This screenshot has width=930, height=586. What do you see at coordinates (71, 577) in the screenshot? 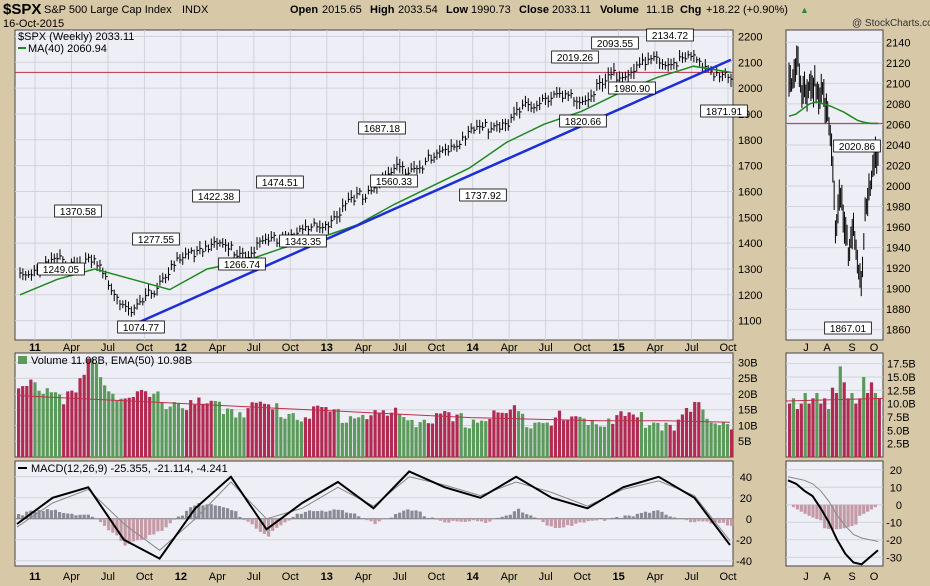
I see `x-tick-label-bottom: Apr` at bounding box center [71, 577].